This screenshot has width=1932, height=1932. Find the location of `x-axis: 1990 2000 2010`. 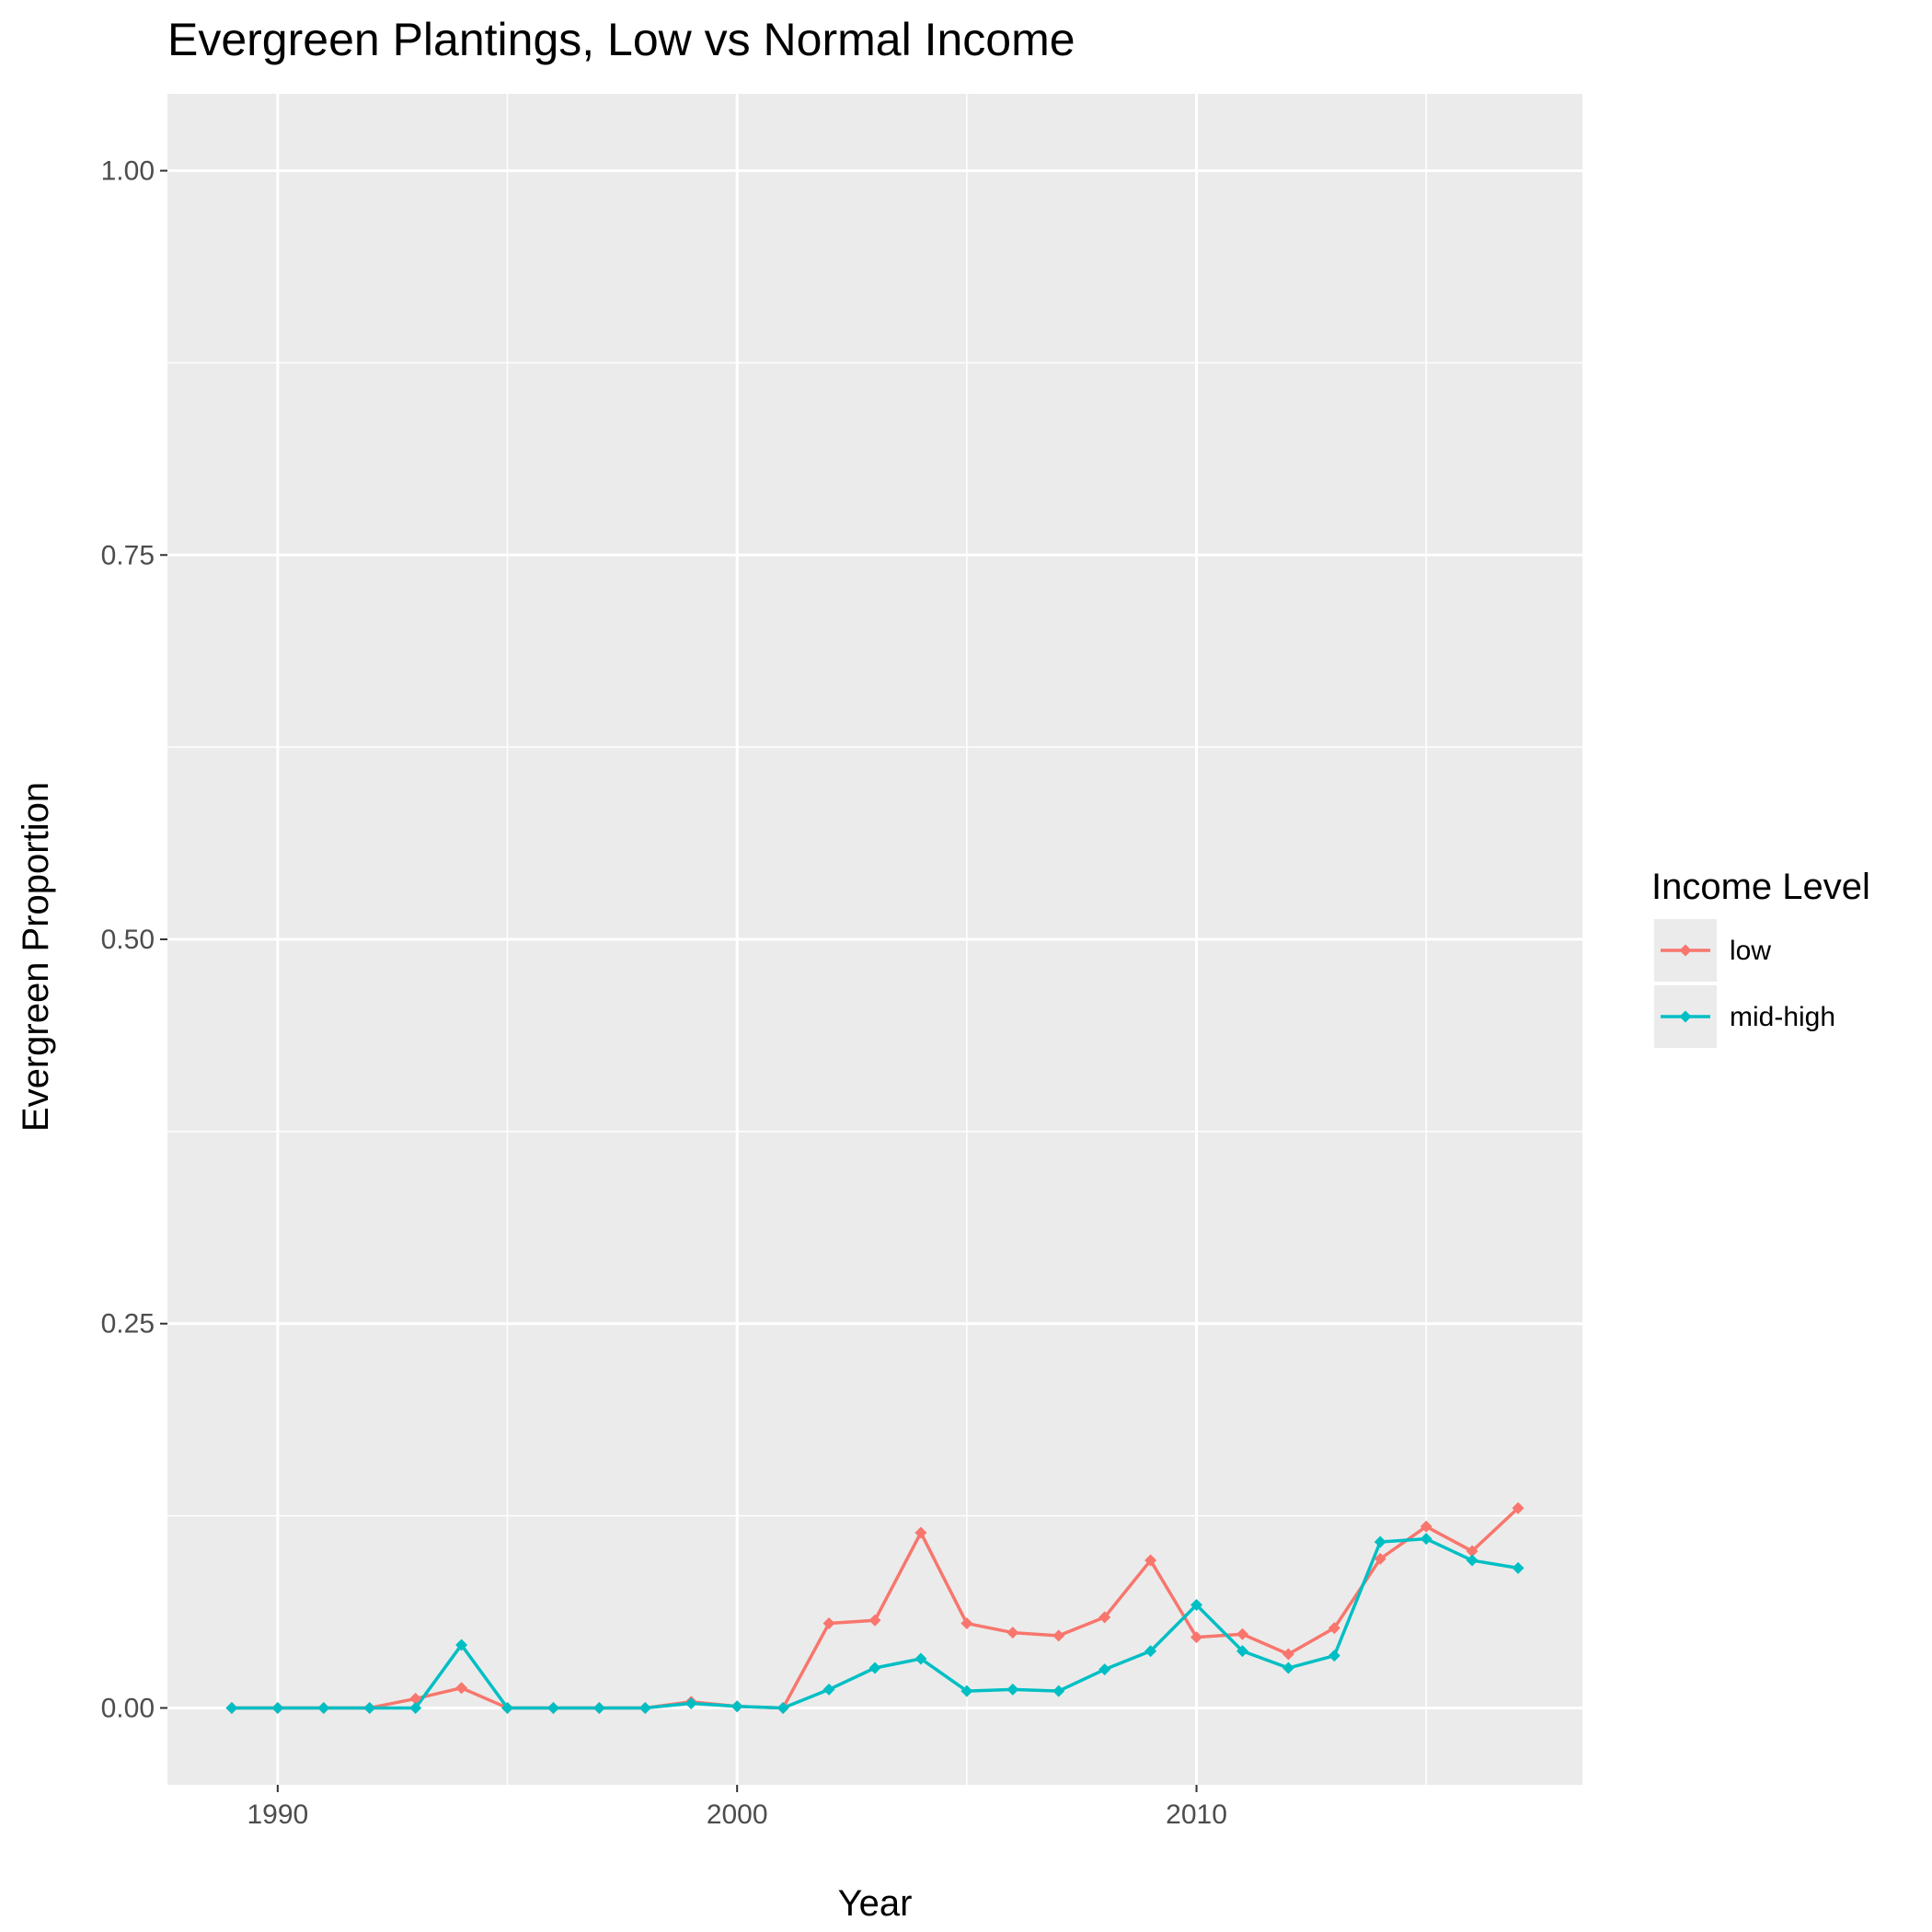

x-axis: 1990 2000 2010 is located at coordinates (737, 1807).